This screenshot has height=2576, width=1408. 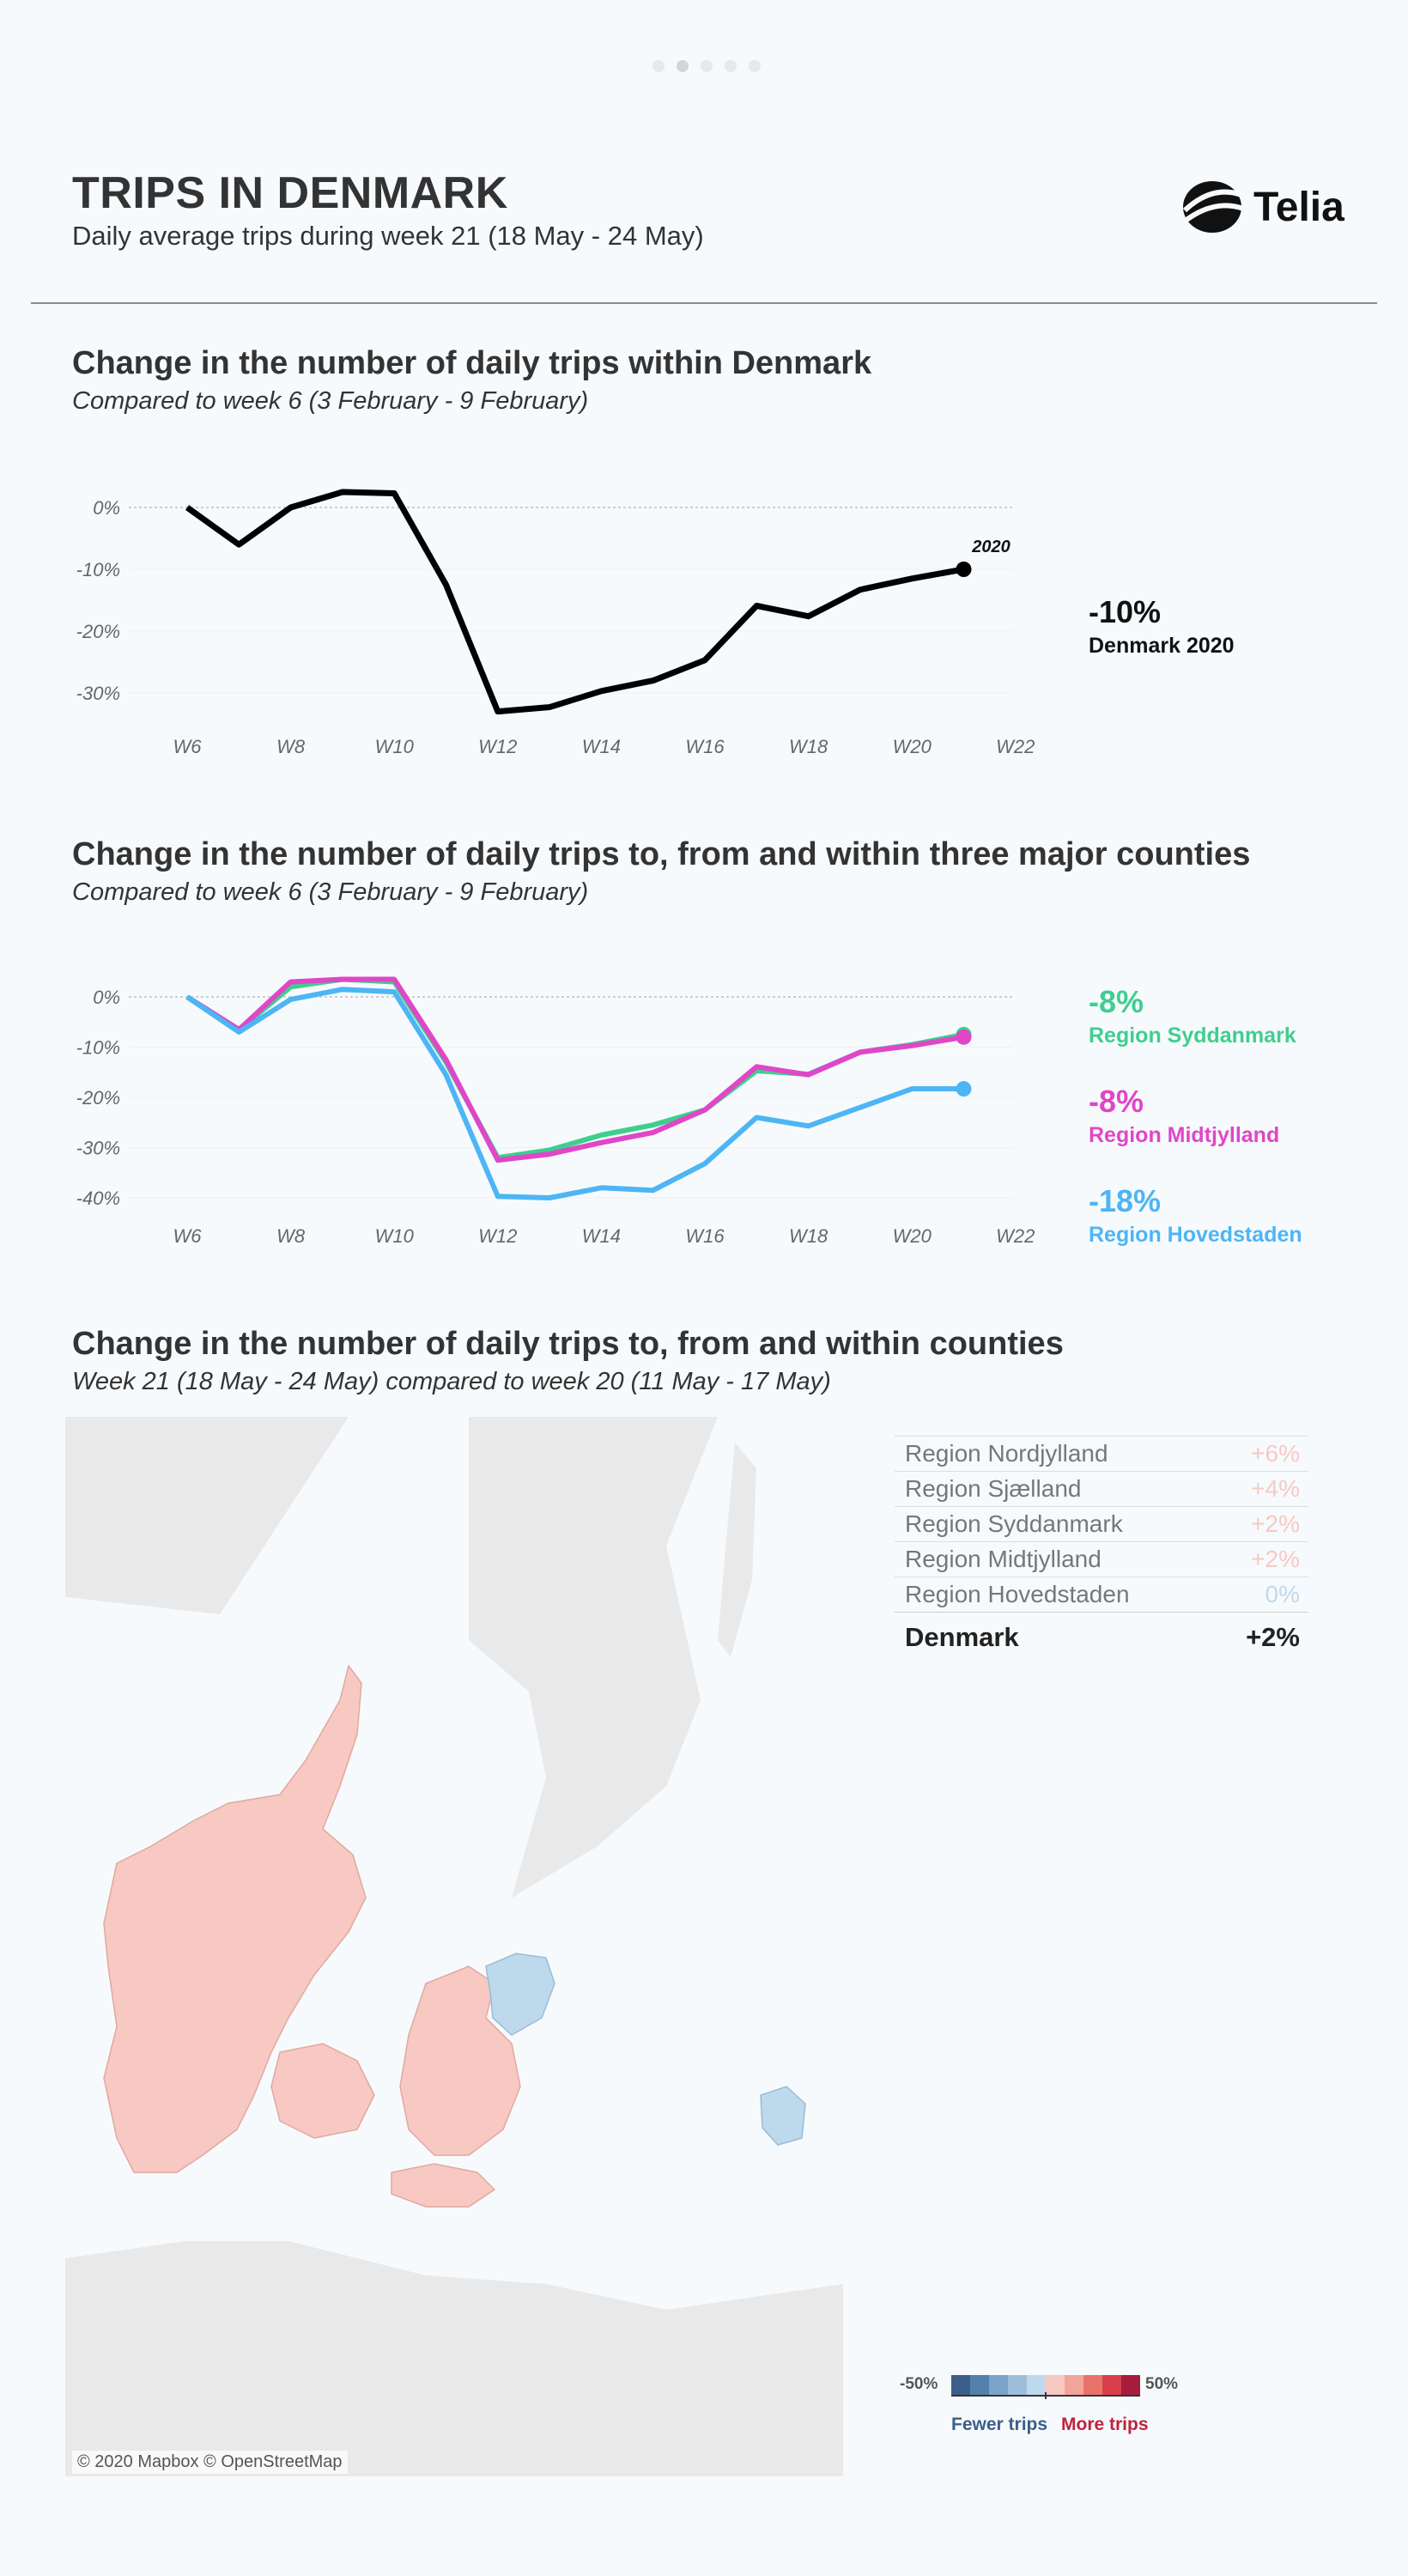 What do you see at coordinates (1192, 1036) in the screenshot?
I see `syddanmark-callout-label: Region Syddanmark` at bounding box center [1192, 1036].